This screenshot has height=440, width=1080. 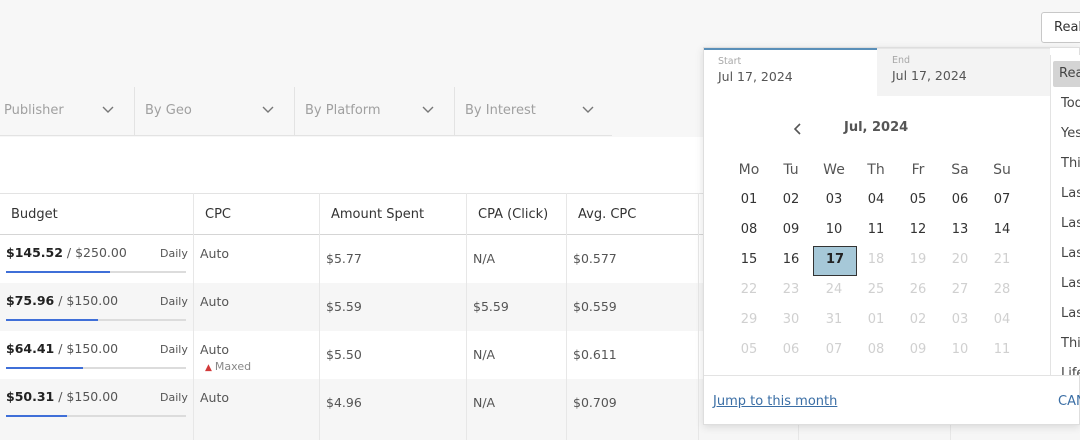 What do you see at coordinates (749, 289) in the screenshot?
I see `calendar-day: 22` at bounding box center [749, 289].